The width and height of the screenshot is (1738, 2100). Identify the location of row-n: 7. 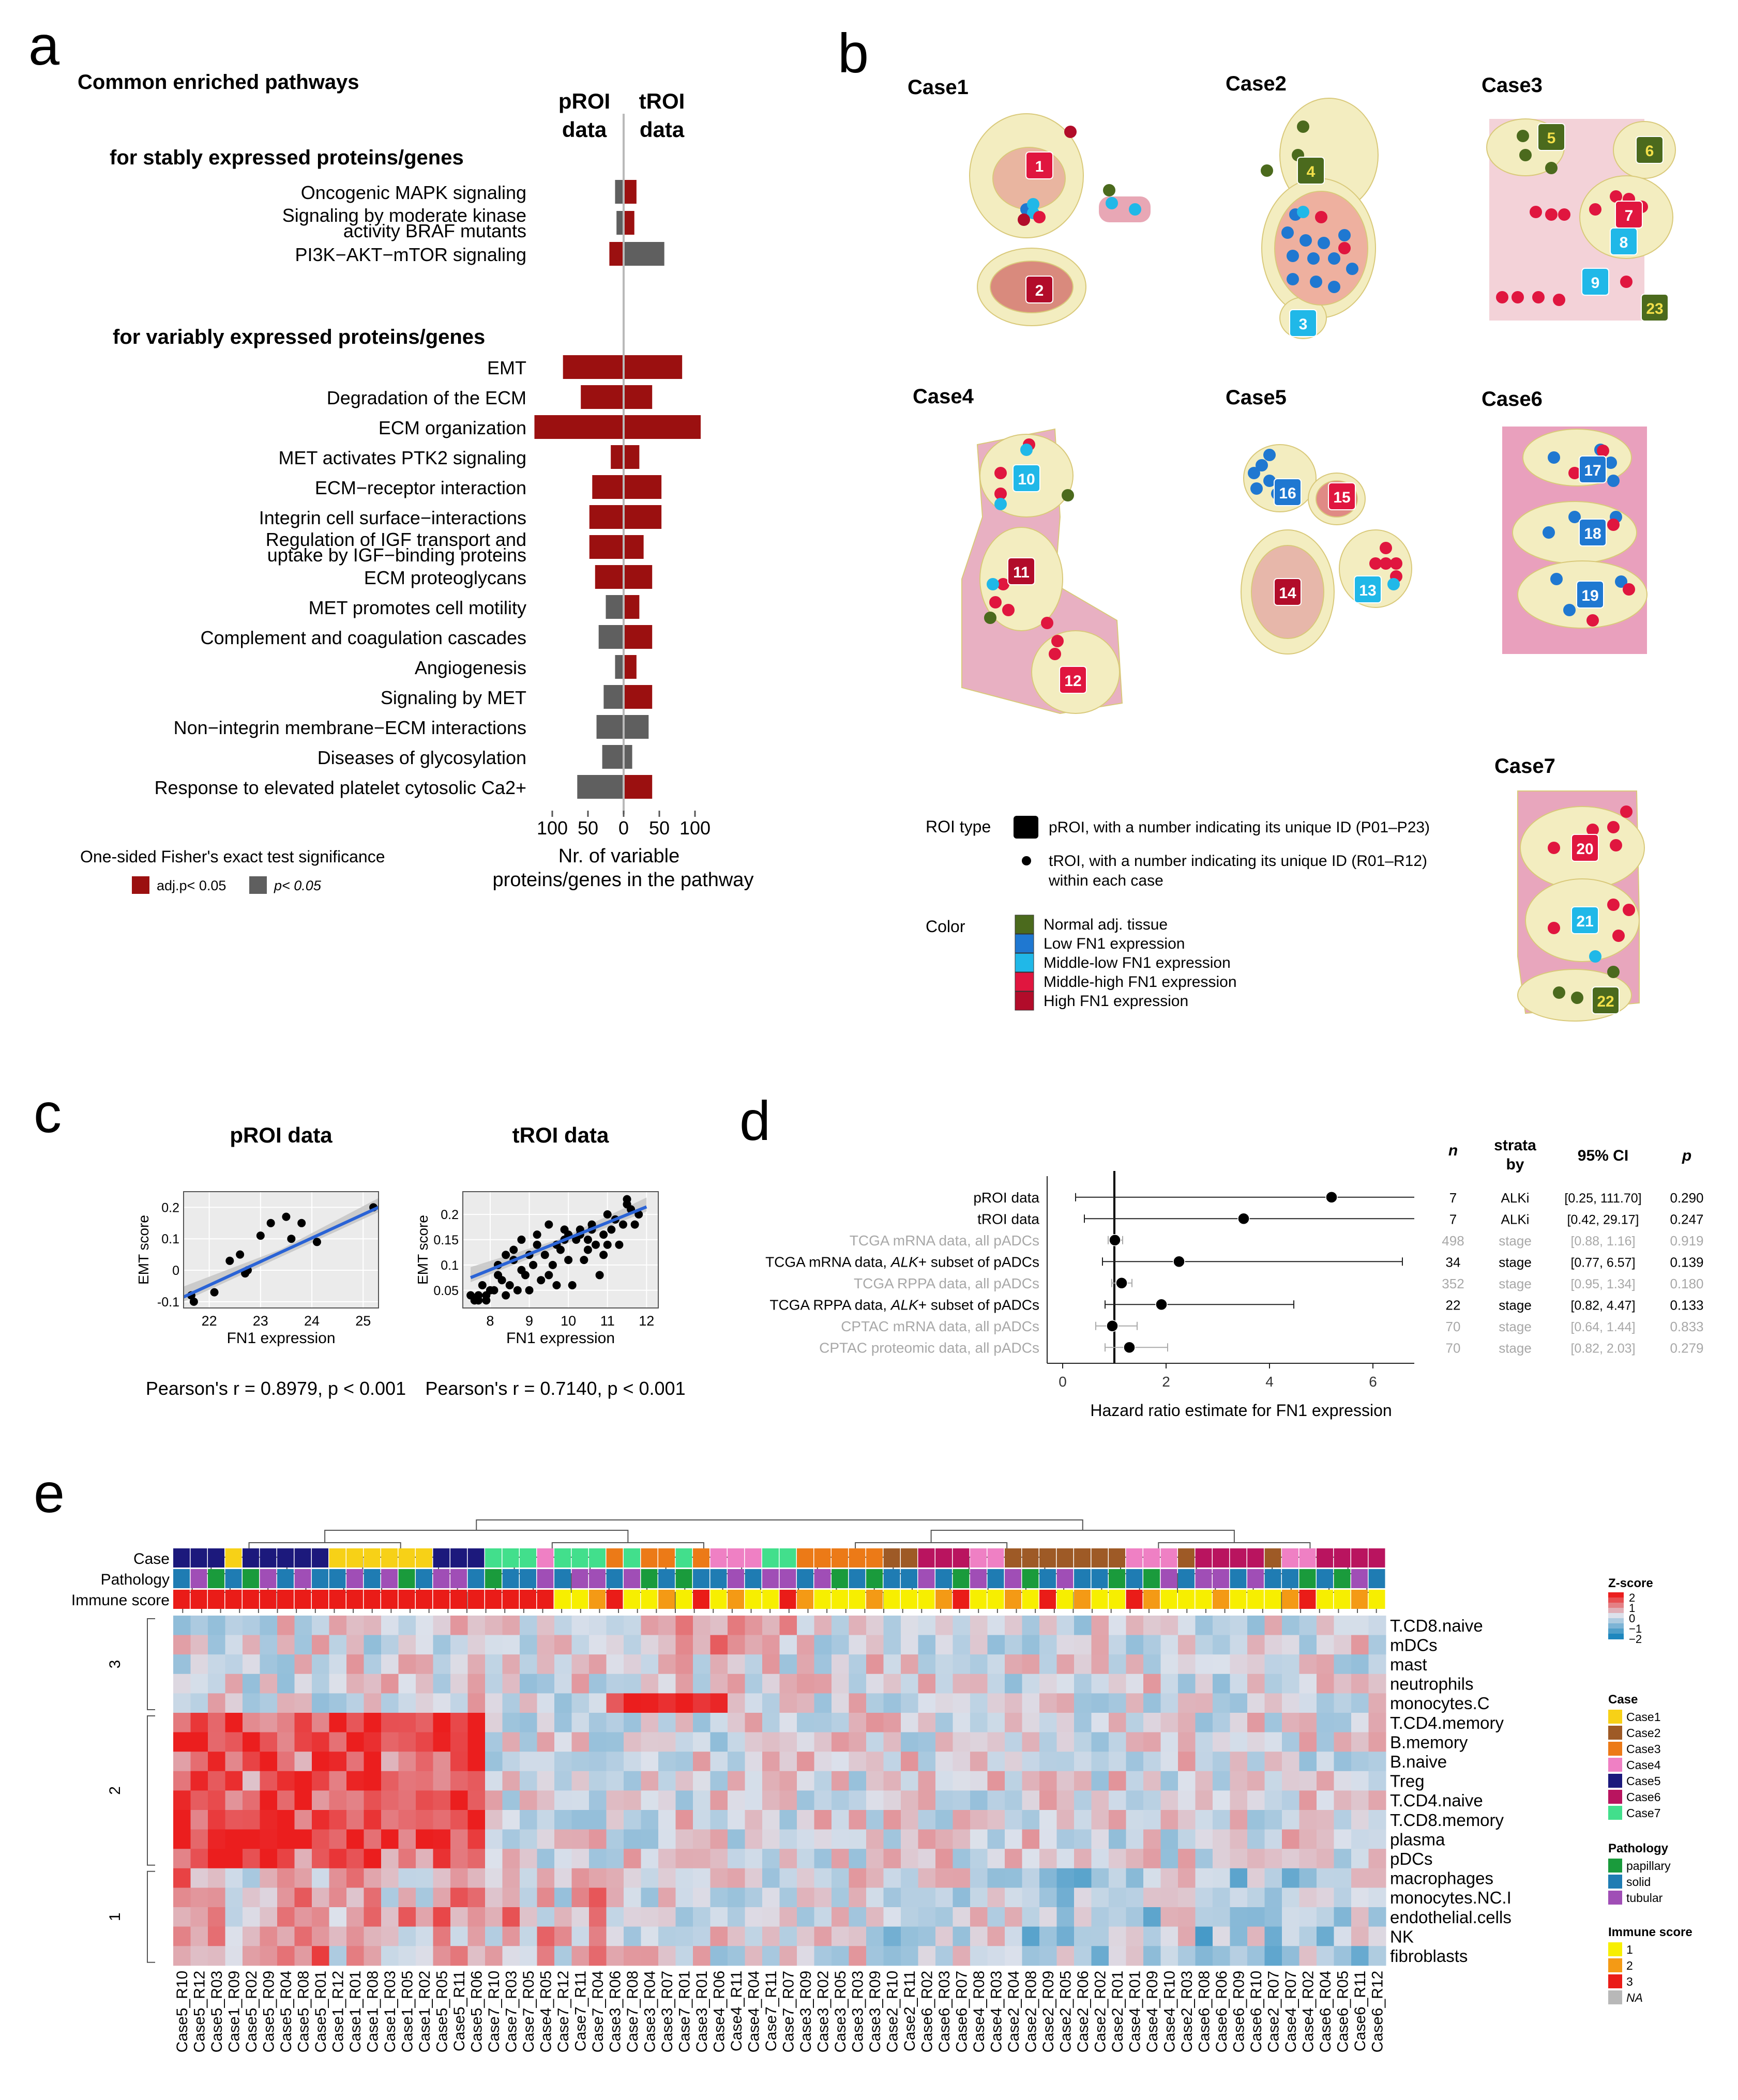
(1453, 1219).